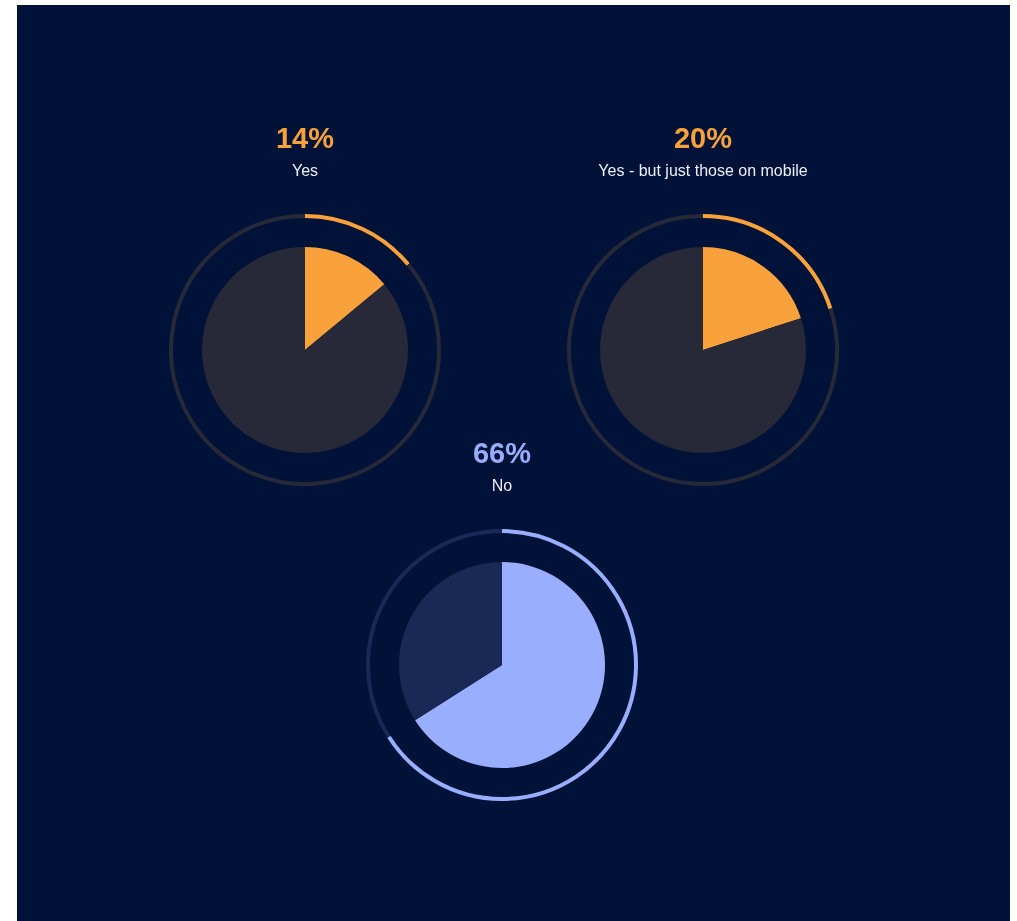  I want to click on slice-label: Yes, so click(305, 171).